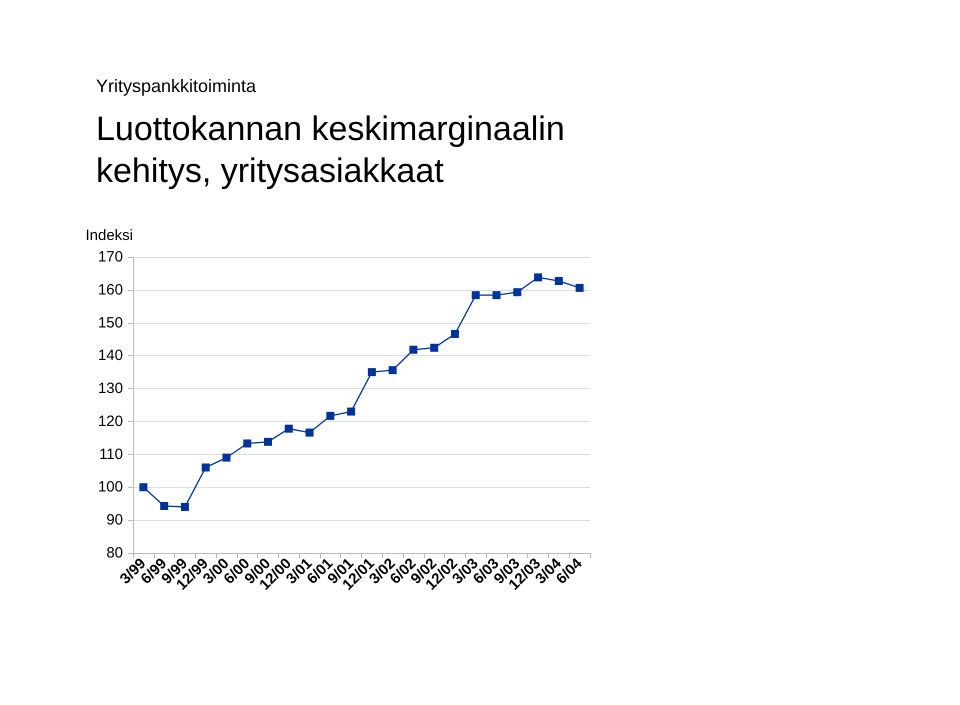 The height and width of the screenshot is (705, 960). I want to click on chart-title: Luottokannan keskimarginaalin kehitys, yritysasiakkaat, so click(330, 150).